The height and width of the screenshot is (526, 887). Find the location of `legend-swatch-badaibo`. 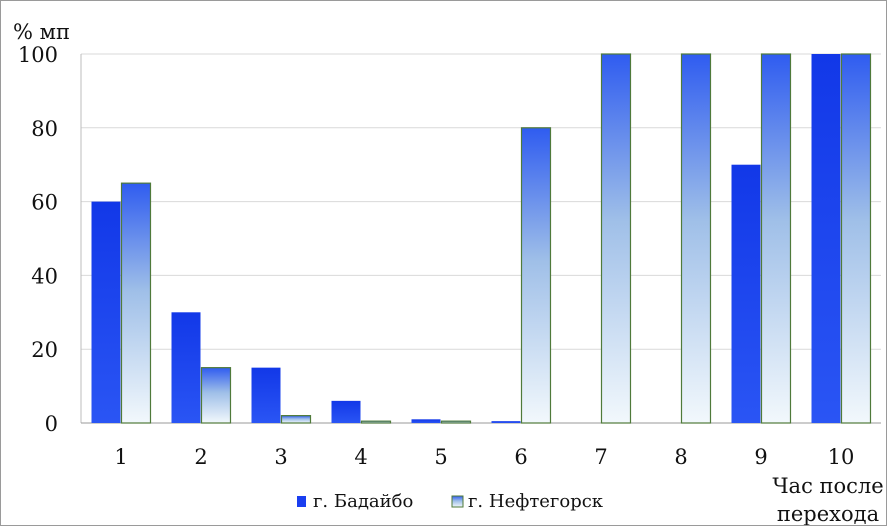

legend-swatch-badaibo is located at coordinates (301, 501).